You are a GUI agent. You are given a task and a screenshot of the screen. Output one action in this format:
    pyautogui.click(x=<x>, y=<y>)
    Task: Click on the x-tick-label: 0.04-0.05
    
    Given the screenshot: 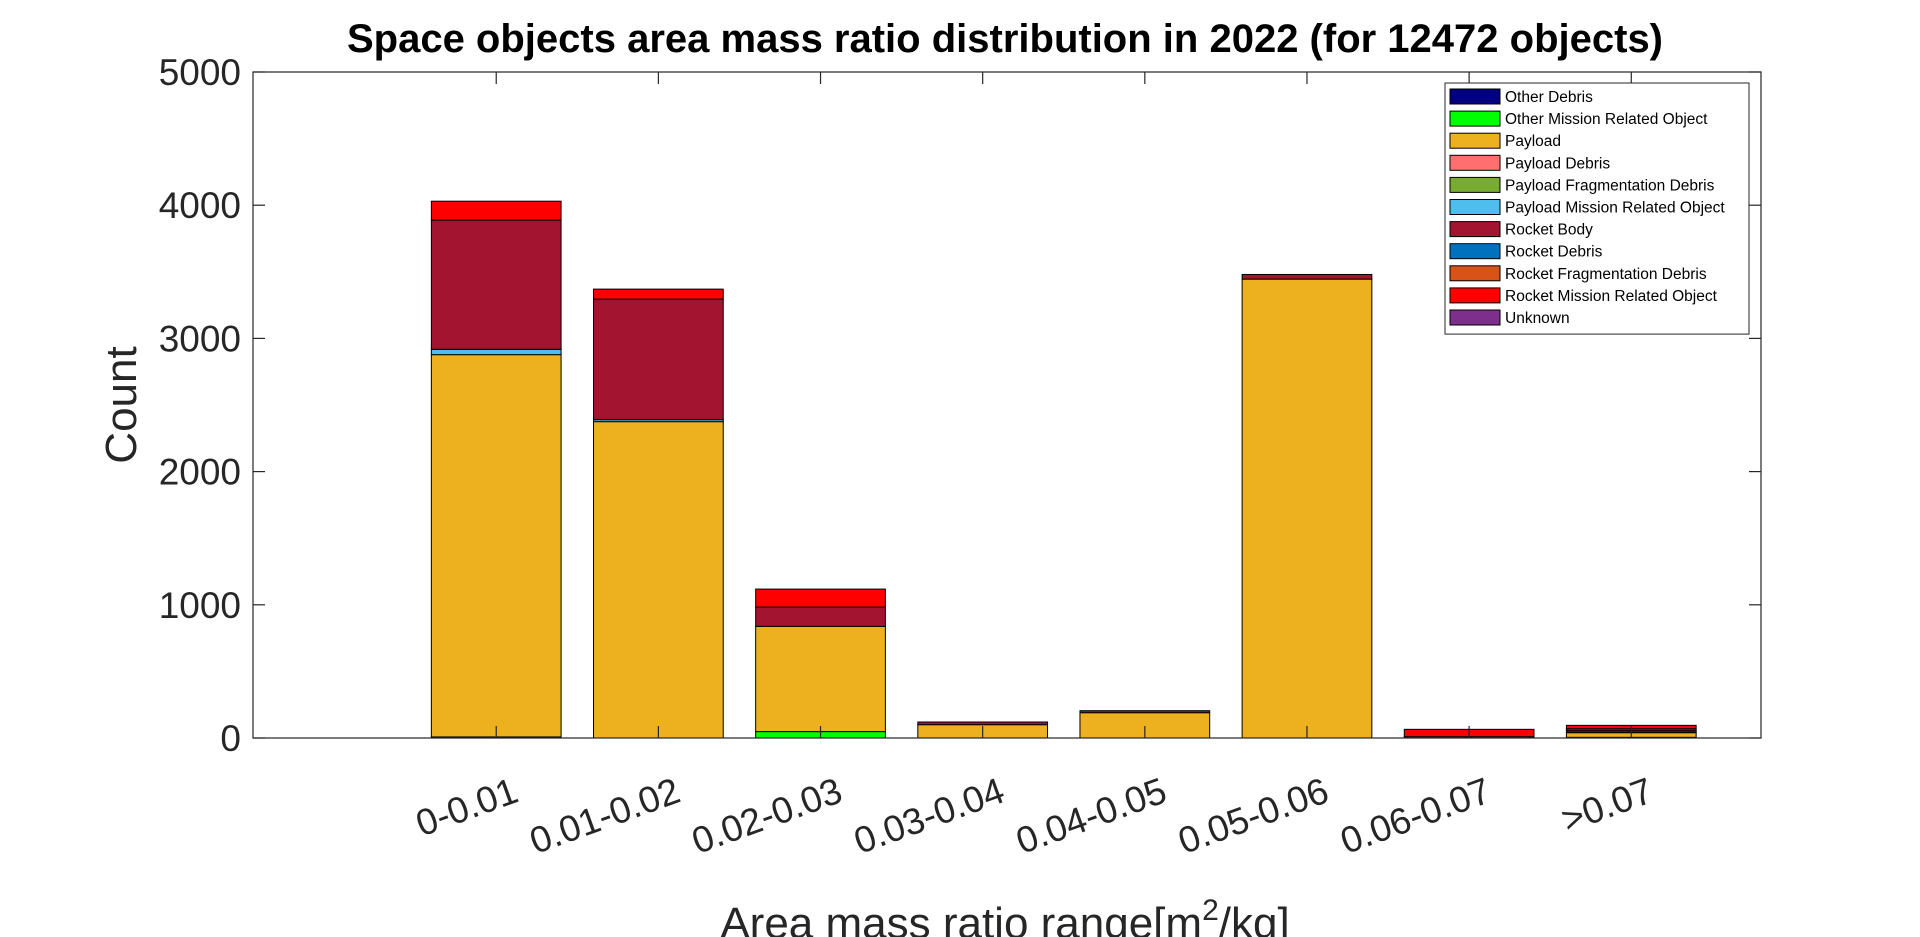 What is the action you would take?
    pyautogui.click(x=1091, y=816)
    